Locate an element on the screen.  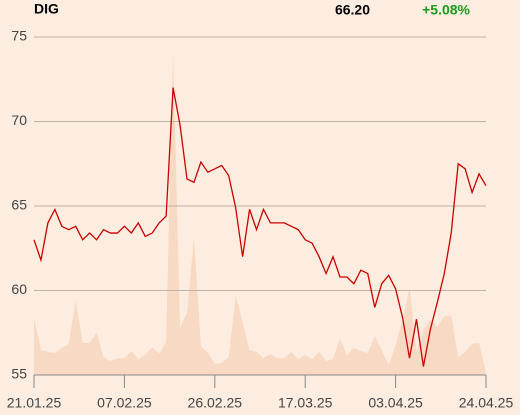
y-tick-label: 65 is located at coordinates (19, 205).